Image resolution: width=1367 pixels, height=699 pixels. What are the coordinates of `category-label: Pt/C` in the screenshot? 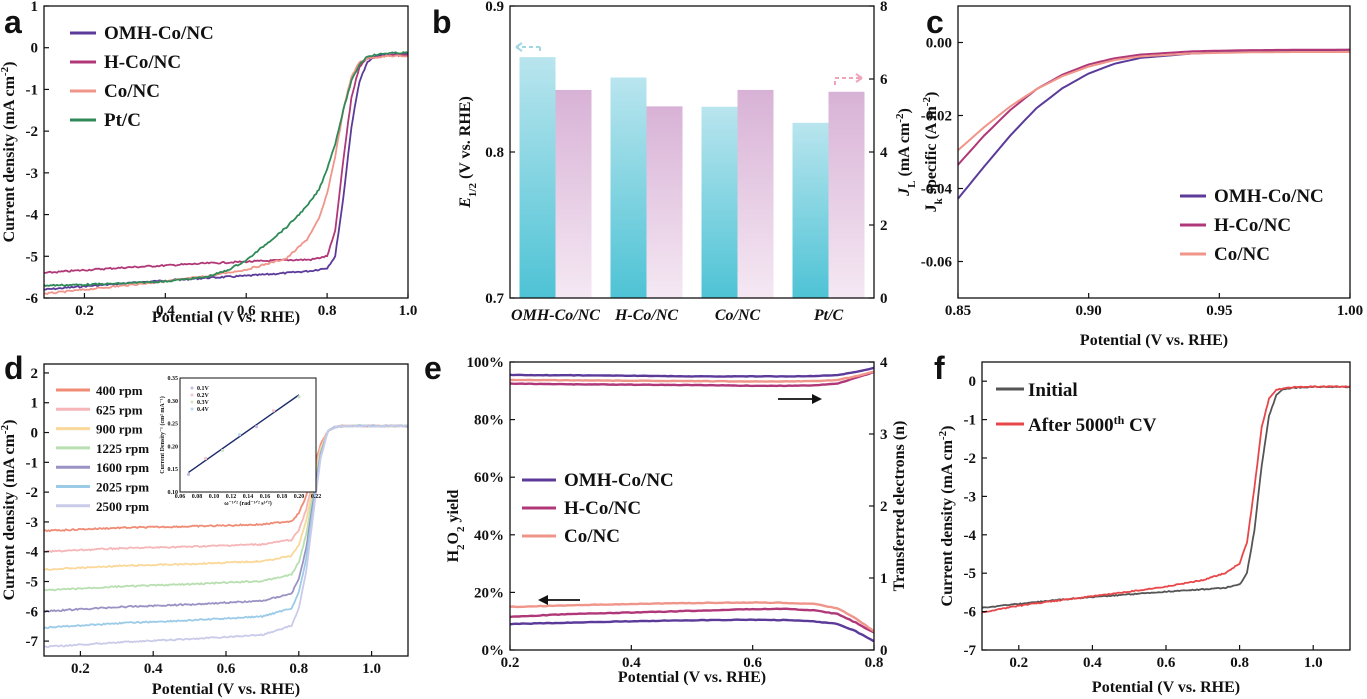 It's located at (828, 315).